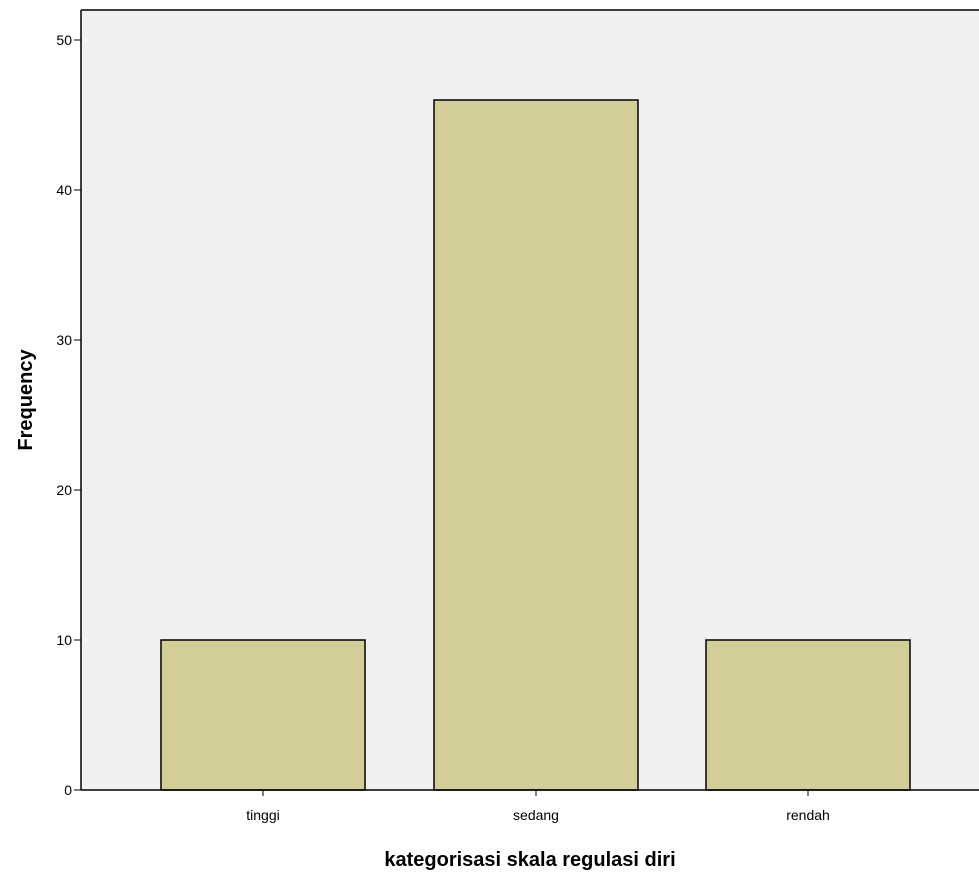 The height and width of the screenshot is (879, 979). I want to click on bar-tinggi, so click(263, 715).